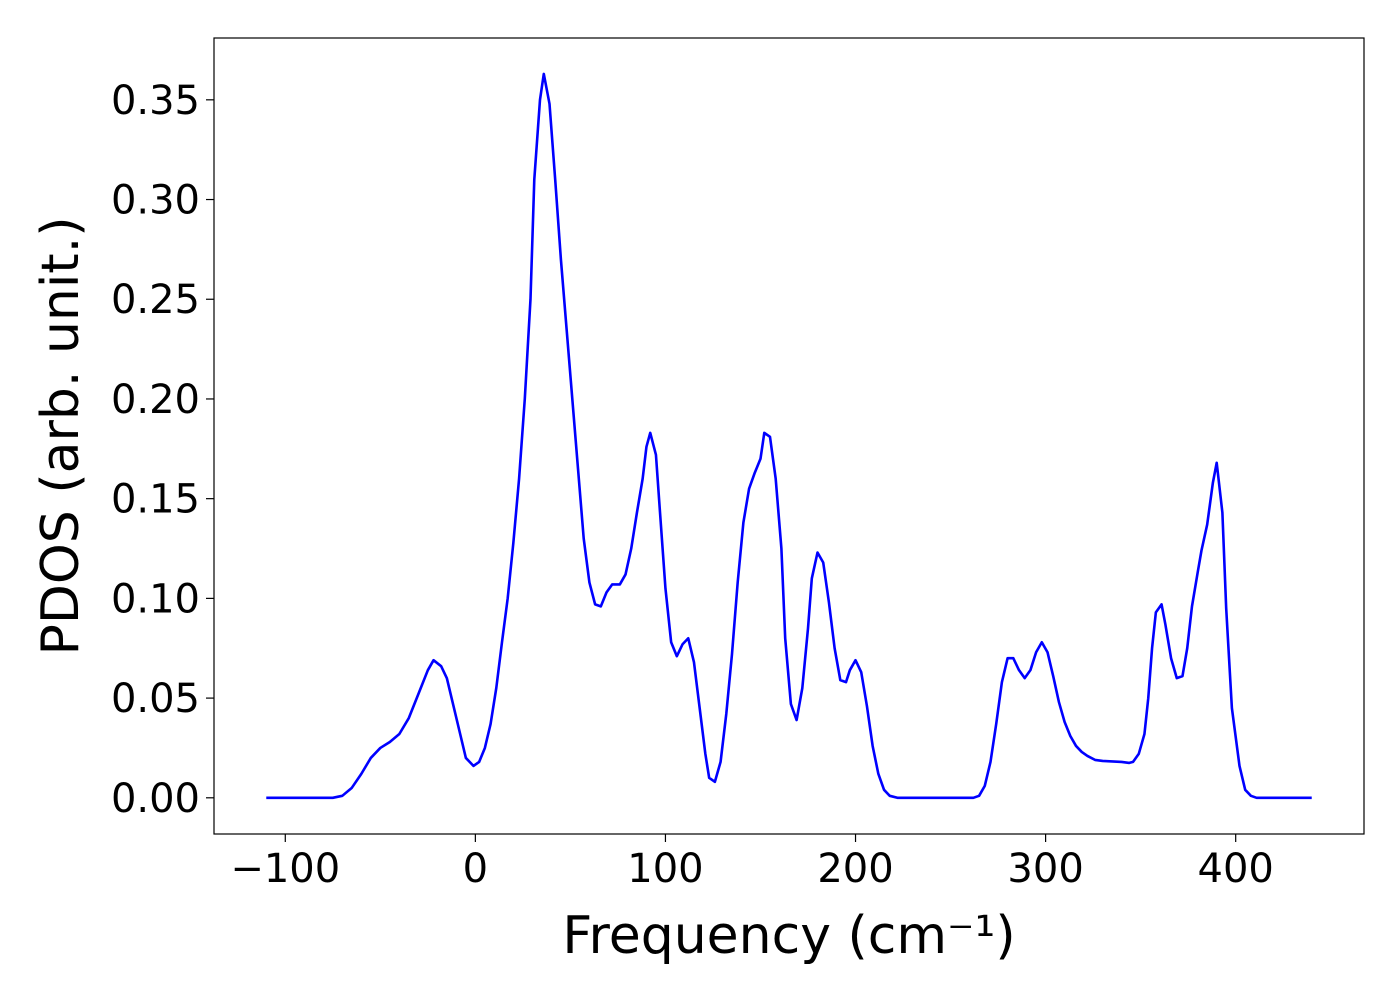 The image size is (1400, 1000). I want to click on y-tick-label: 0.25, so click(155, 300).